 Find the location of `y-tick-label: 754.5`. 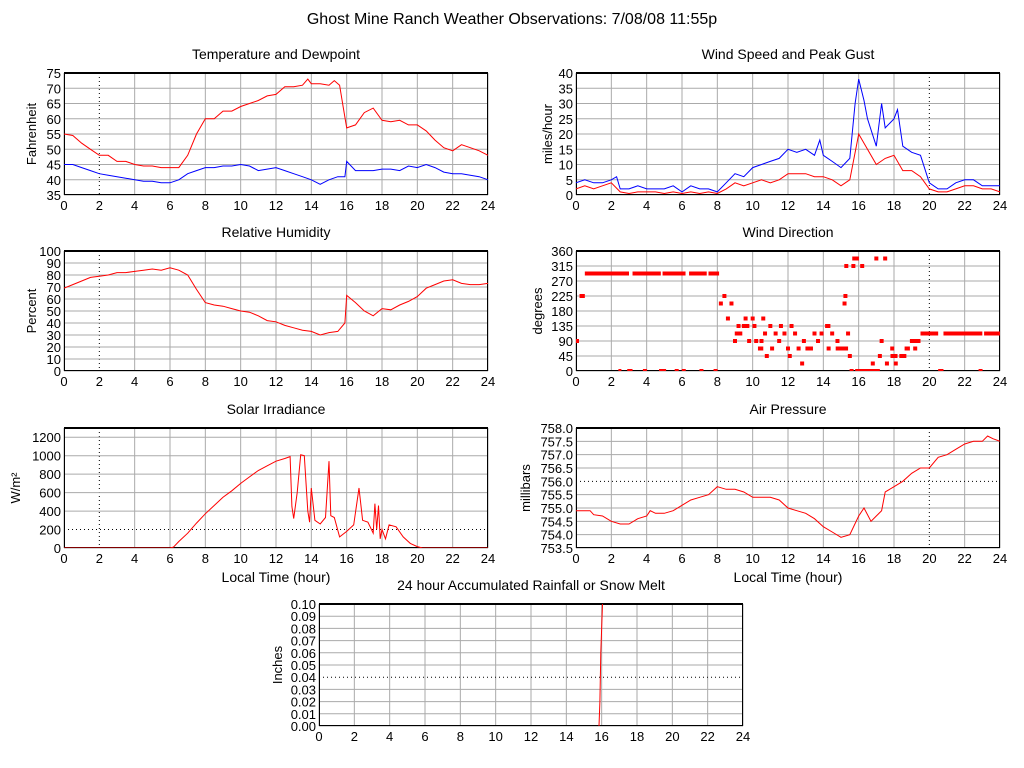

y-tick-label: 754.5 is located at coordinates (556, 521).